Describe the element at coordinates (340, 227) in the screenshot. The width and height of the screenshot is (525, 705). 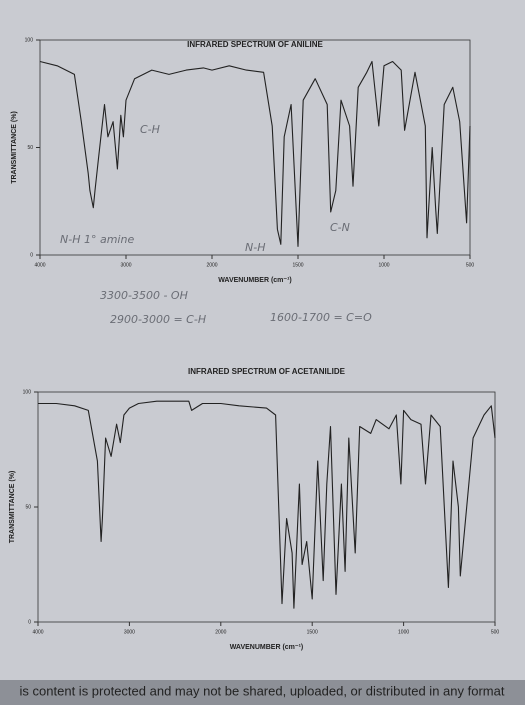
I see `annotation: C-N` at that location.